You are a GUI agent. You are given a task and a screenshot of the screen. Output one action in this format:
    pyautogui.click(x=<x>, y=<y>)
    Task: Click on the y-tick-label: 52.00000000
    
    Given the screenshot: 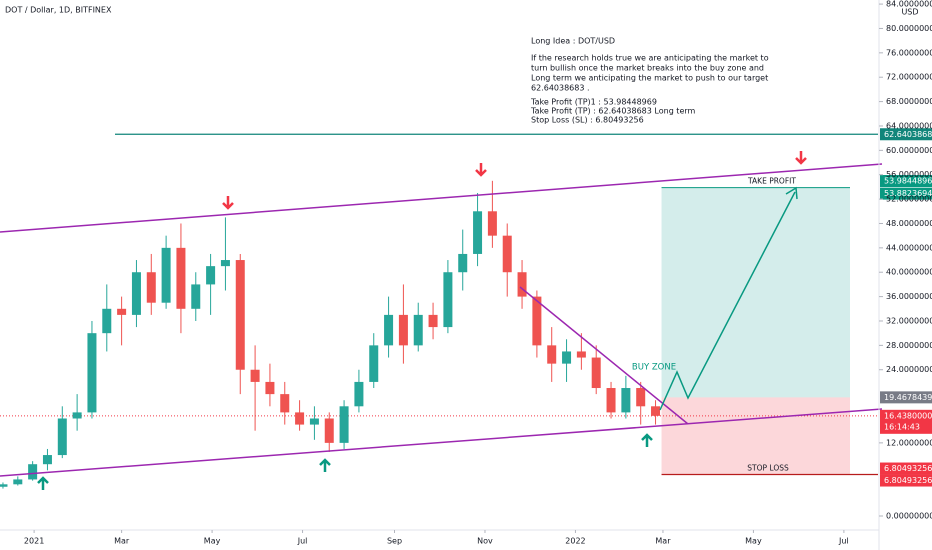 What is the action you would take?
    pyautogui.click(x=909, y=199)
    